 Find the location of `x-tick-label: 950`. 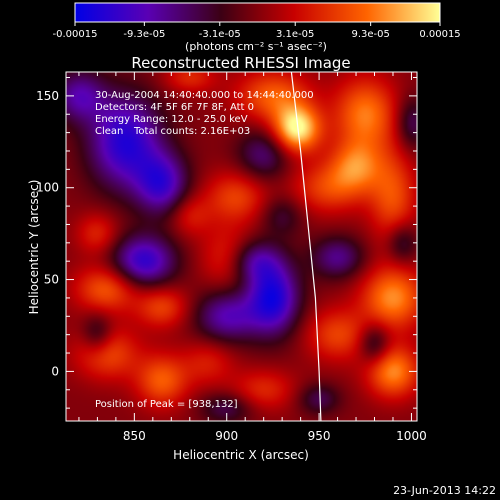

x-tick-label: 950 is located at coordinates (319, 436).